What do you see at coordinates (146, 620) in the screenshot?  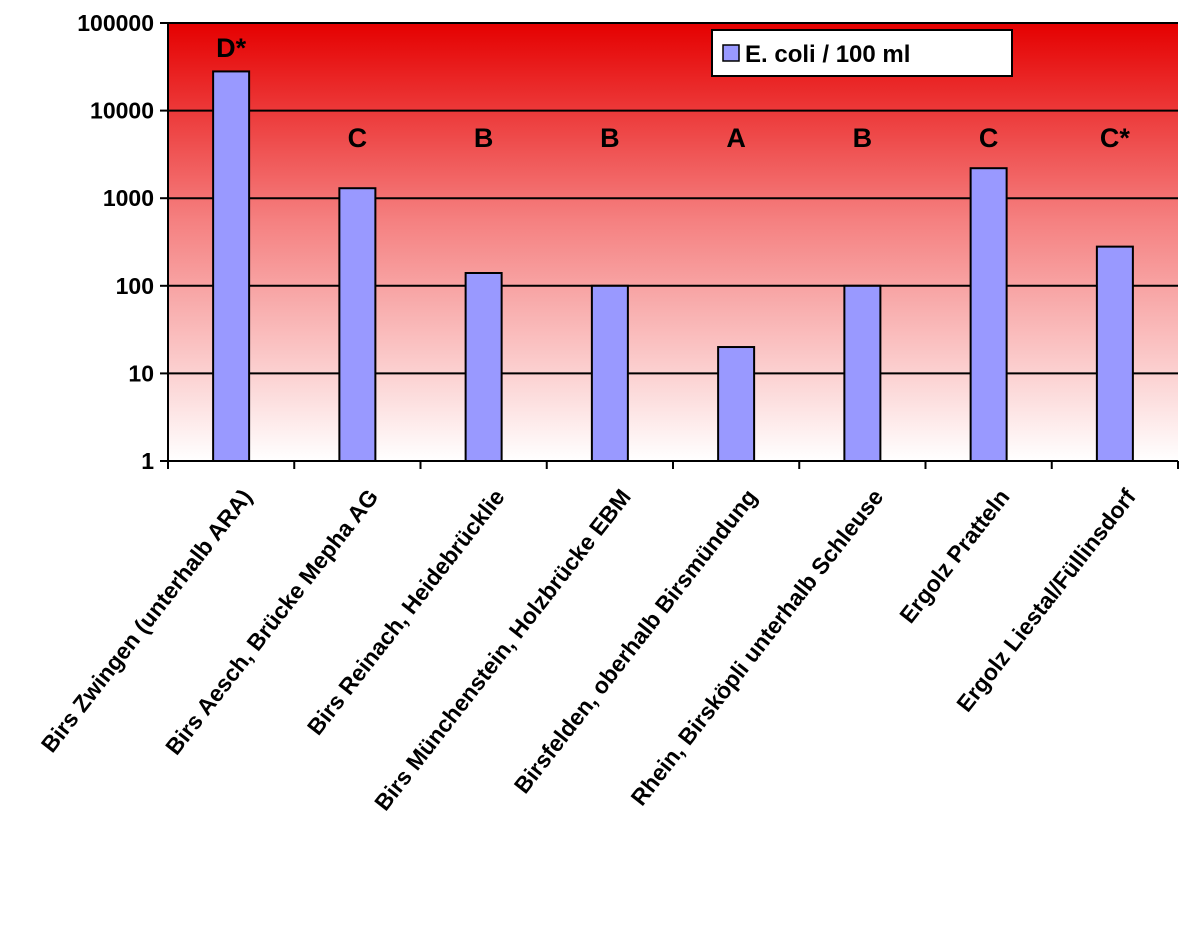 I see `x-tick-label: Birs Zwingen (unterhalb ARA)` at bounding box center [146, 620].